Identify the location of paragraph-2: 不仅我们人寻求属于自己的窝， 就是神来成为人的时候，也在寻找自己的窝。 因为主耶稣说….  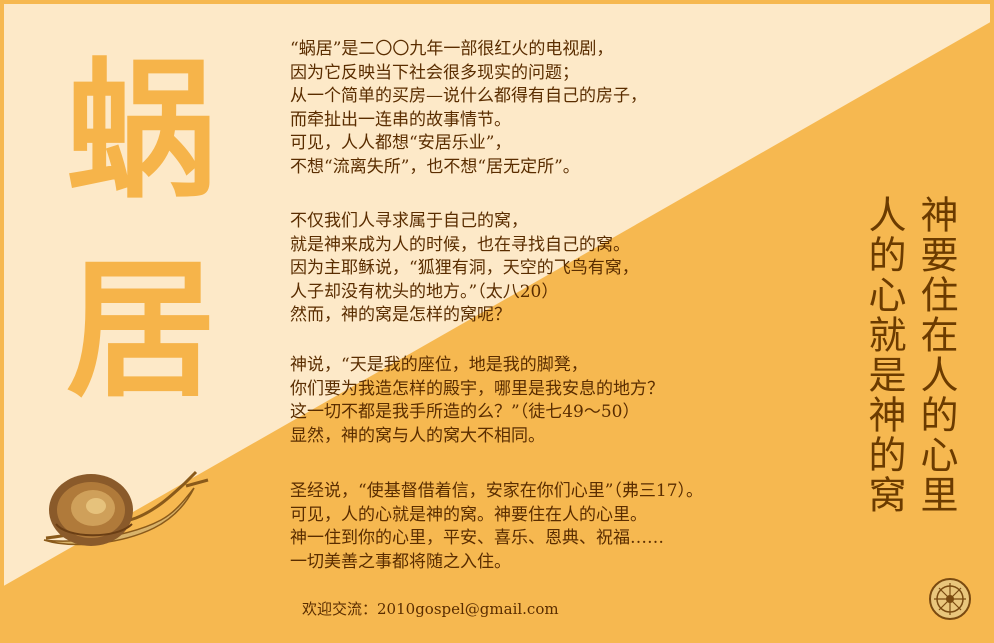
(464, 268).